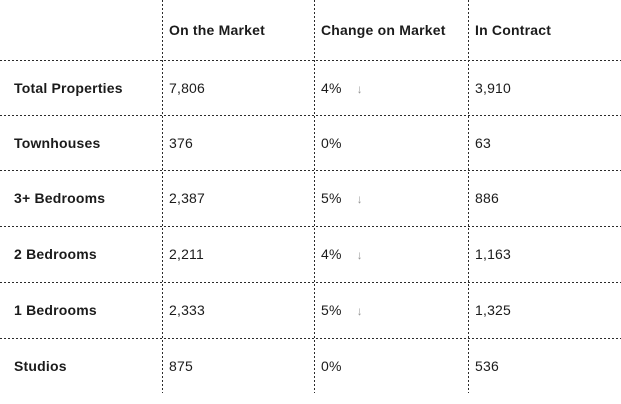  Describe the element at coordinates (68, 87) in the screenshot. I see `row-label-total-properties: Total Properties` at that location.